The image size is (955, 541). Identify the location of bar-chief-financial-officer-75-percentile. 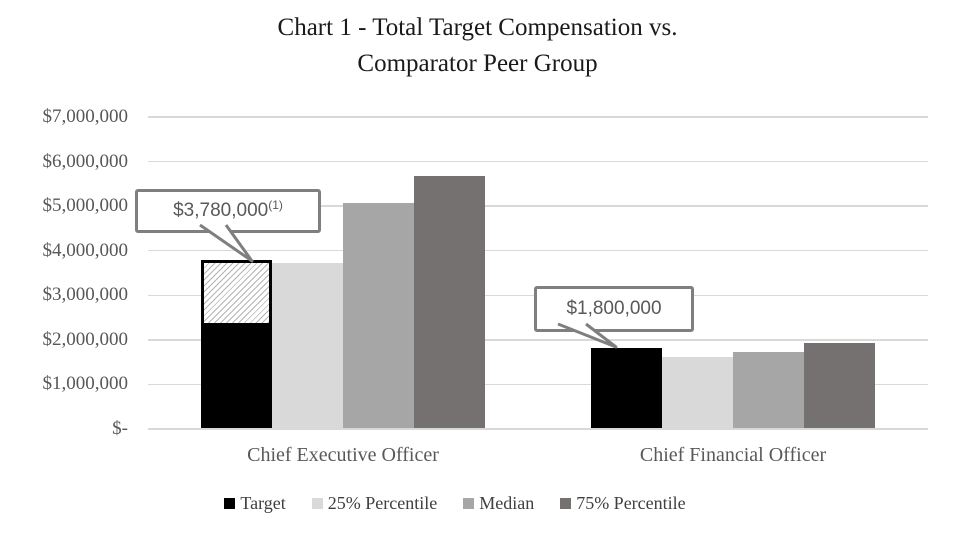
(839, 385).